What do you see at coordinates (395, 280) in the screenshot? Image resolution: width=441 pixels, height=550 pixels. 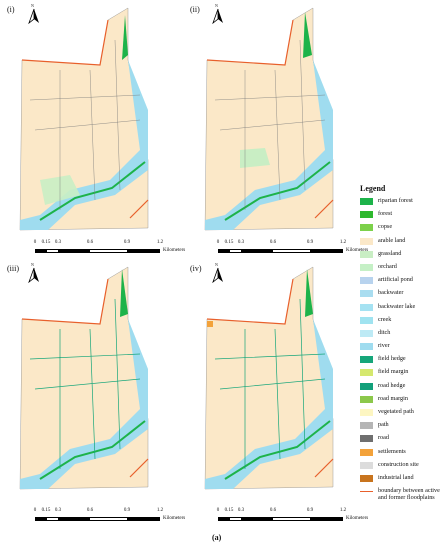 I see `legend-label: artificial pond` at bounding box center [395, 280].